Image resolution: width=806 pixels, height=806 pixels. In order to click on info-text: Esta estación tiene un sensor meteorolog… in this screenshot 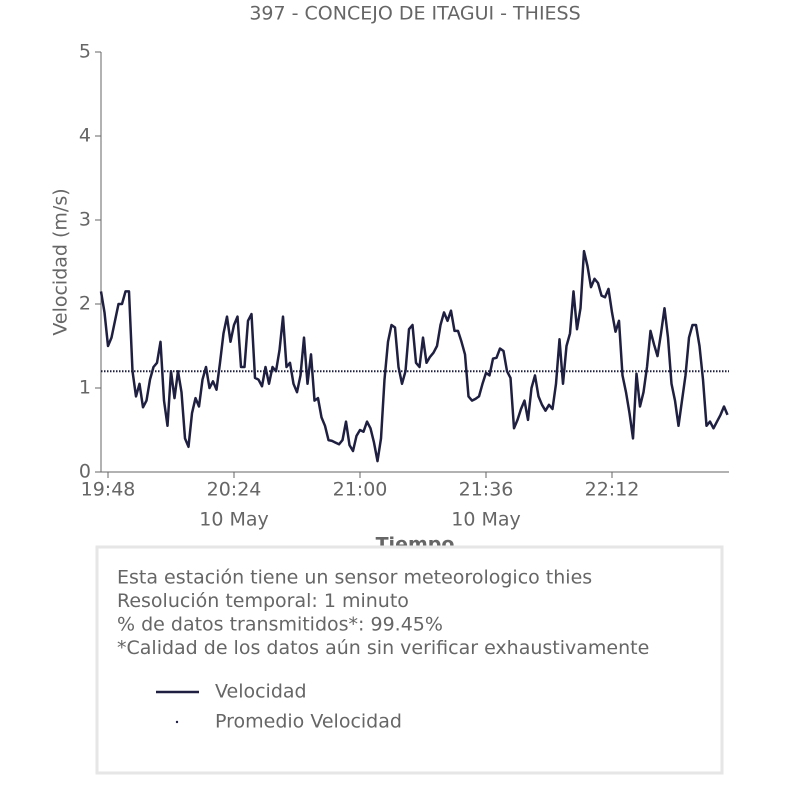, I will do `click(354, 578)`.